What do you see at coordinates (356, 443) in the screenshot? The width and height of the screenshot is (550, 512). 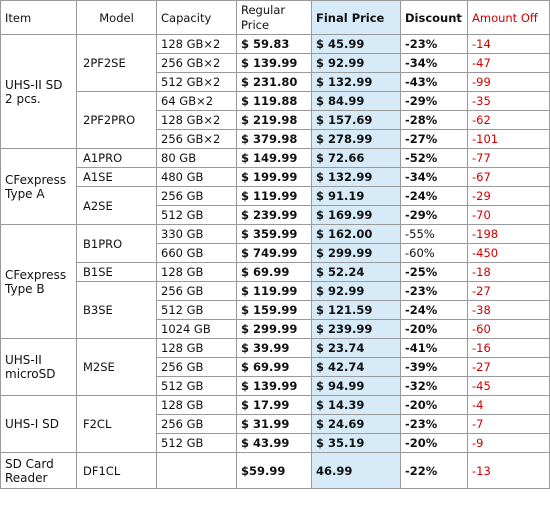 I see `final-price-cell: $ 35.19` at bounding box center [356, 443].